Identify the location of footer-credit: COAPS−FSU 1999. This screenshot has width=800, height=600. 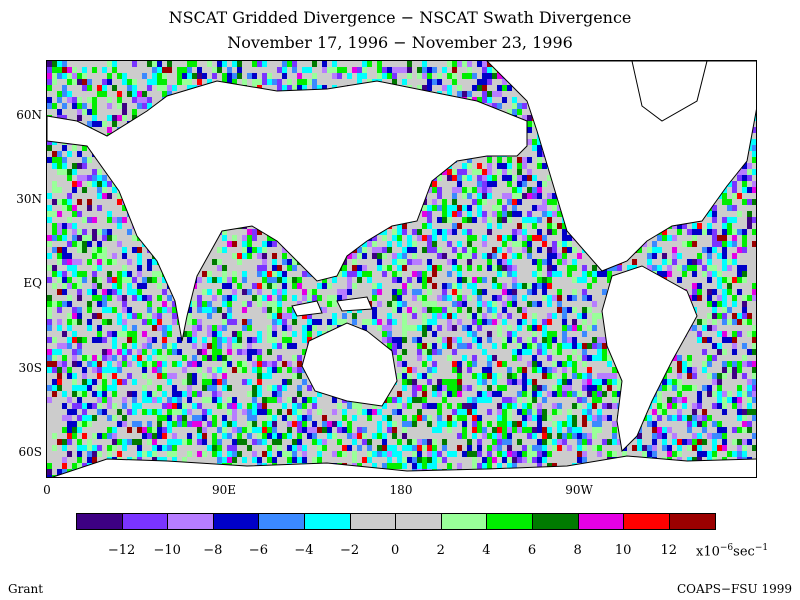
(734, 589).